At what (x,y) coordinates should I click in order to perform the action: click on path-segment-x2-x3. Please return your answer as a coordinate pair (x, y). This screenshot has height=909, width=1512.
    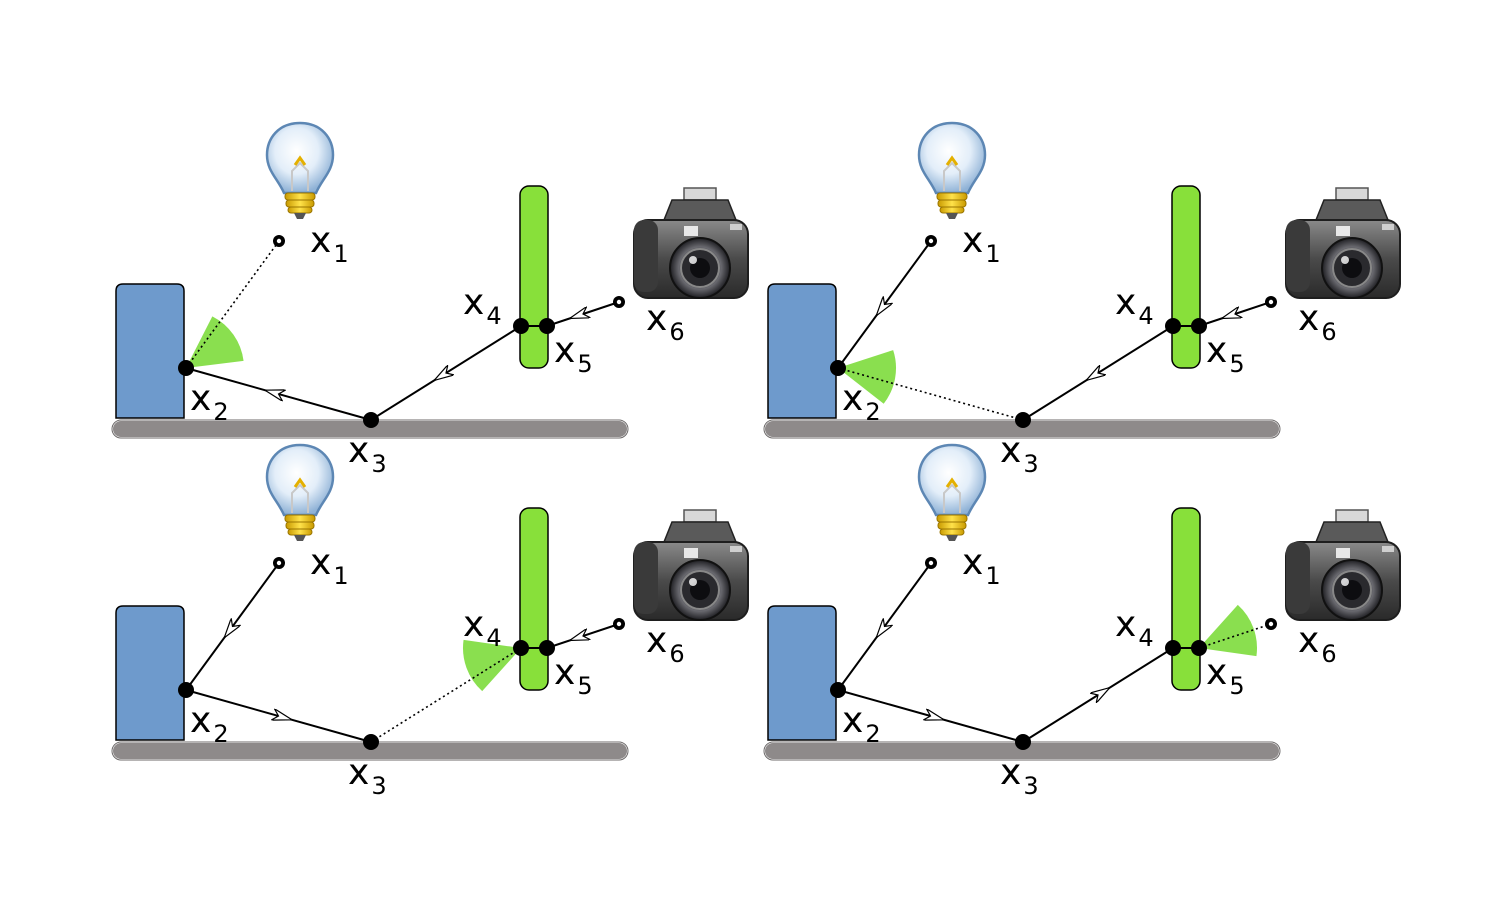
    Looking at the image, I should click on (930, 394).